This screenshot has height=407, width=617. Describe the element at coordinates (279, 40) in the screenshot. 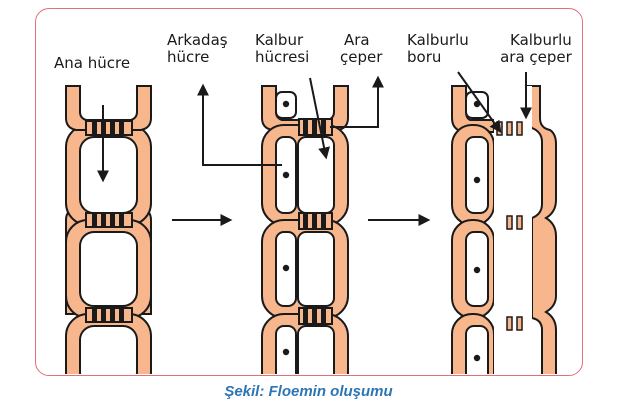

I see `label-kalbur-line1: Kalbur` at that location.